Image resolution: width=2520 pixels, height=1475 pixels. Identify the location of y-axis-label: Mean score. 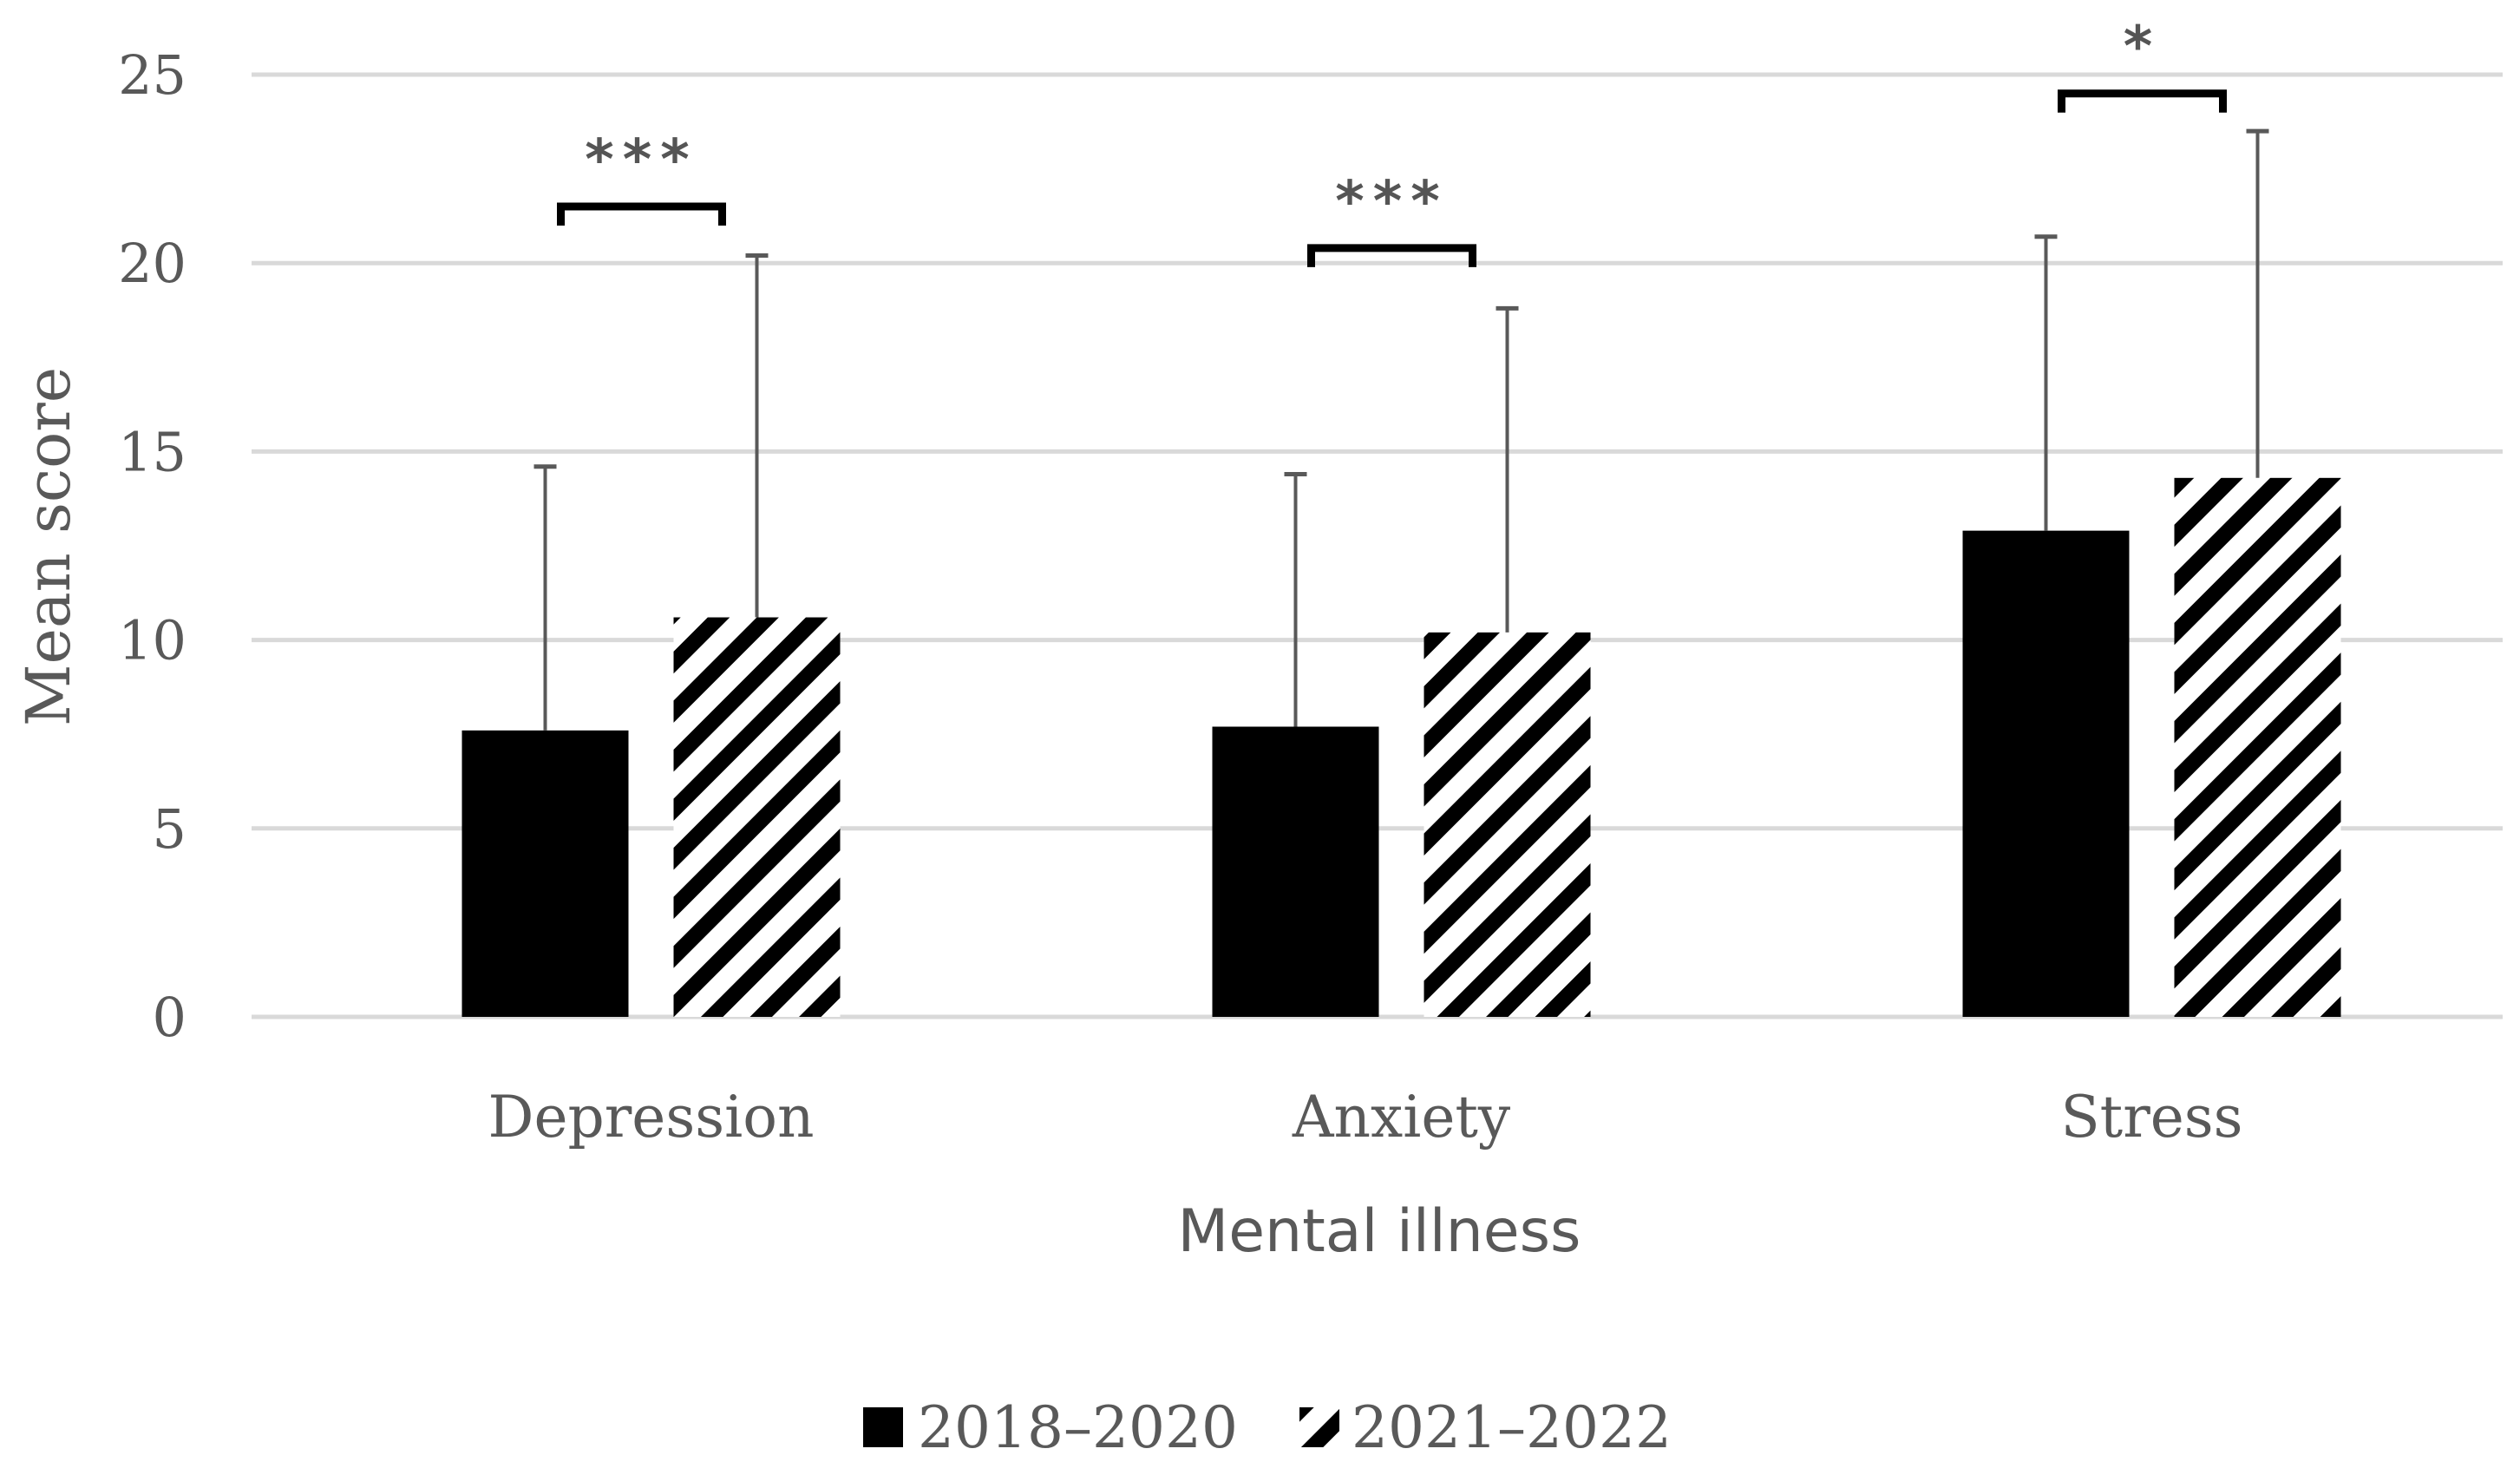
(48, 547).